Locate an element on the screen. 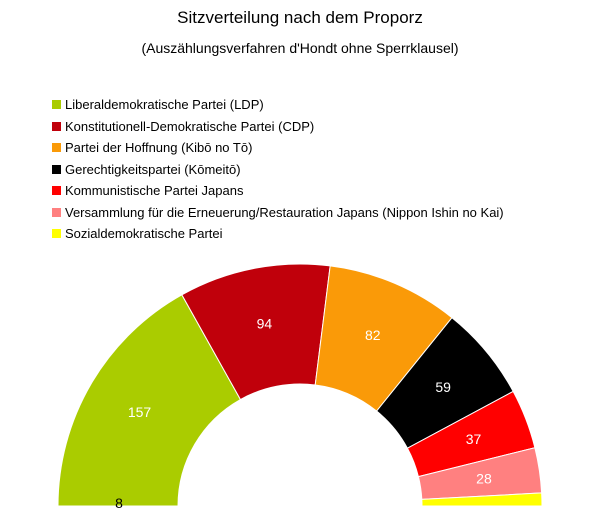  legend-item: Liberaldemokratische Partei (LDP) is located at coordinates (278, 105).